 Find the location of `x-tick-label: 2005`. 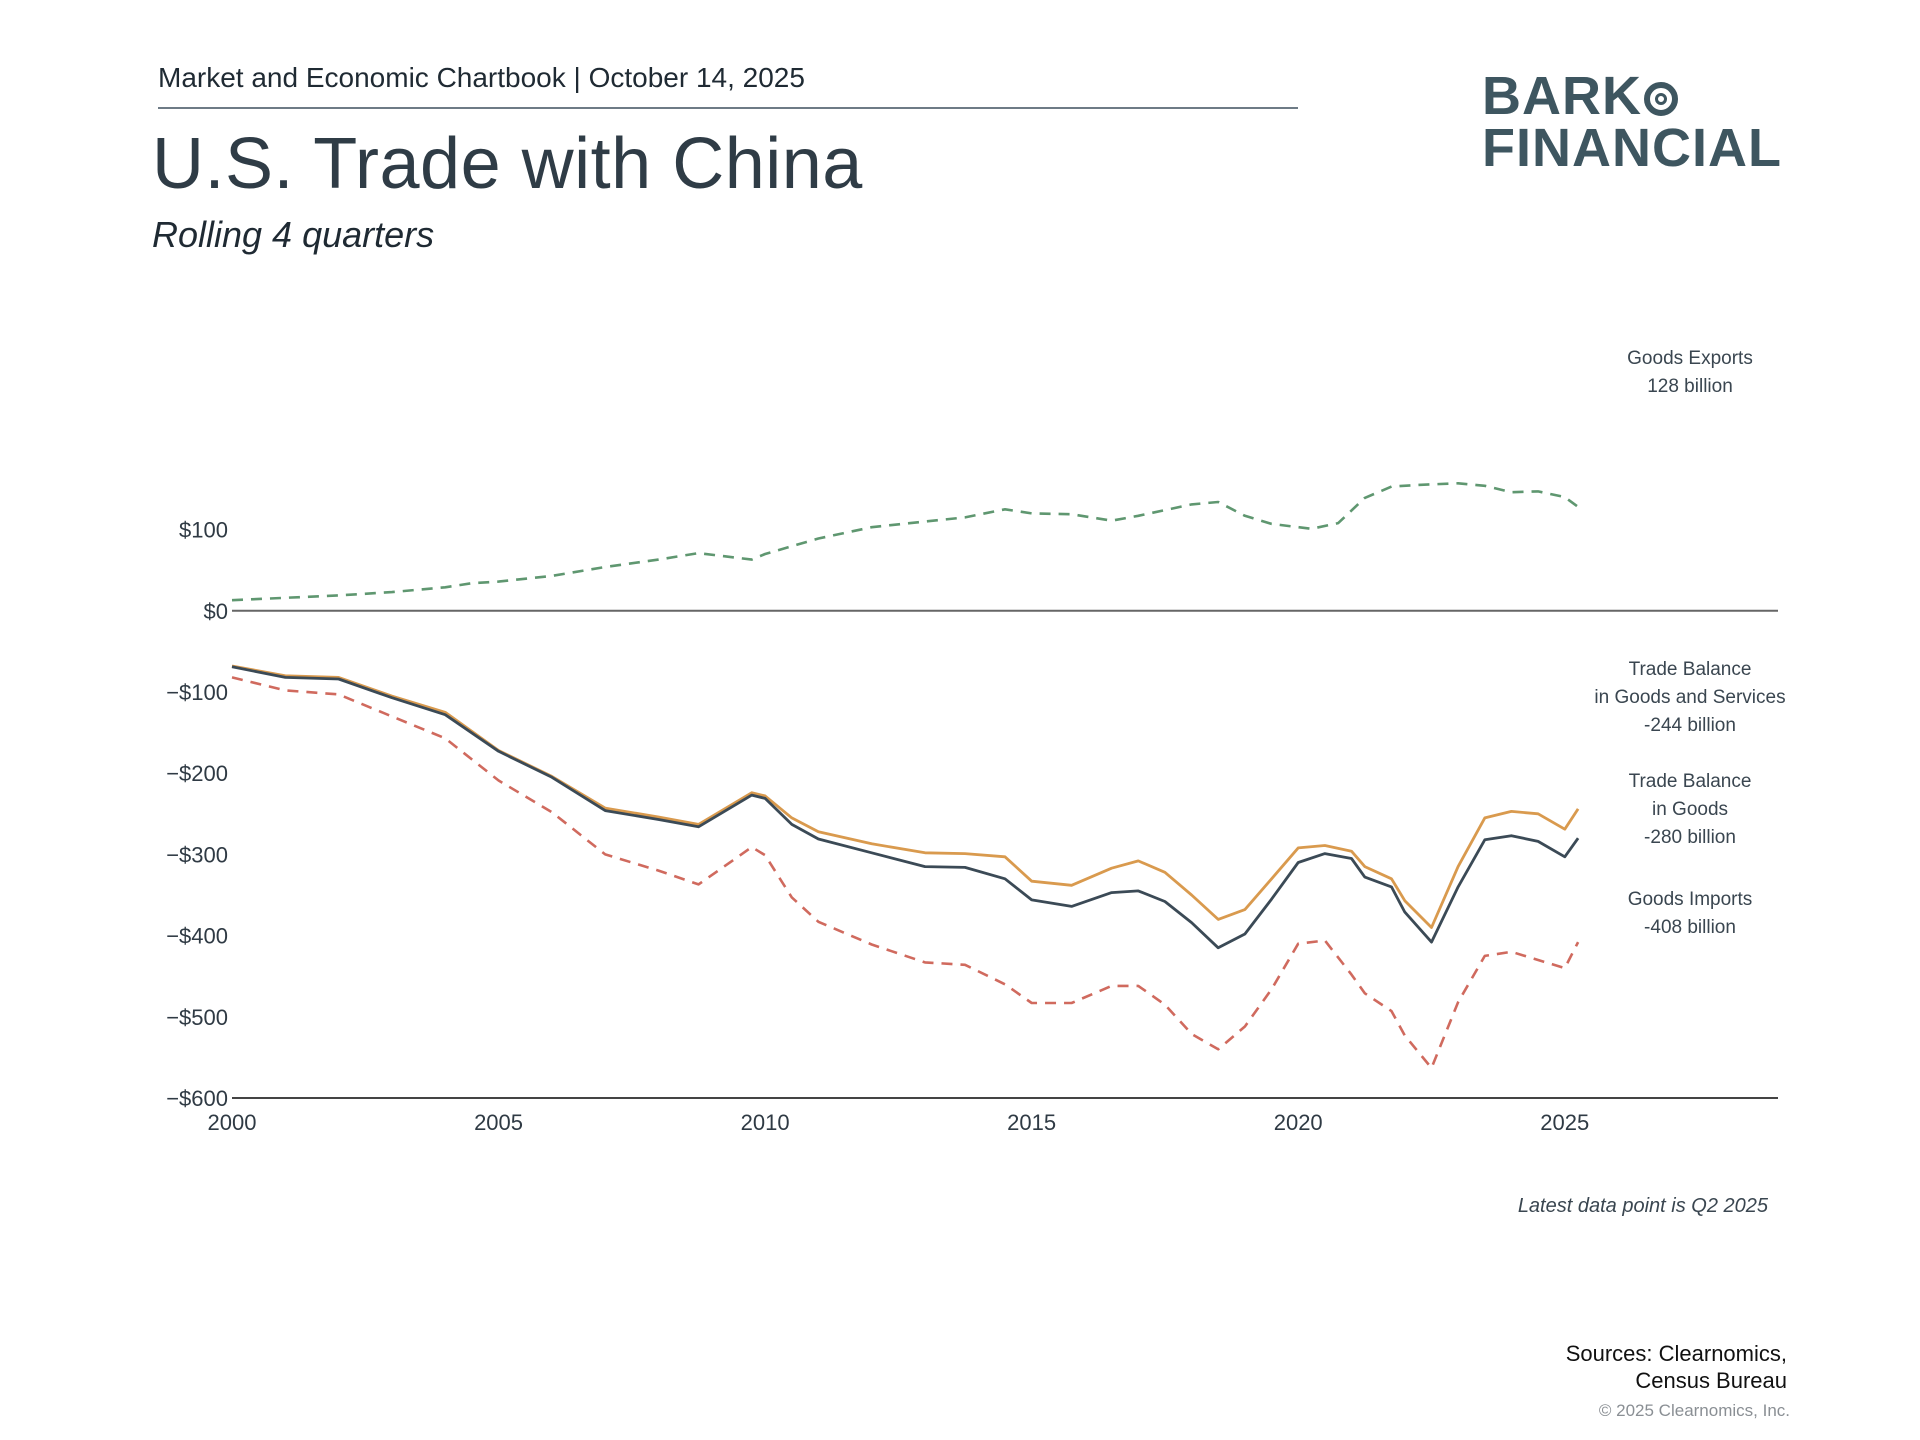

x-tick-label: 2005 is located at coordinates (498, 1122).